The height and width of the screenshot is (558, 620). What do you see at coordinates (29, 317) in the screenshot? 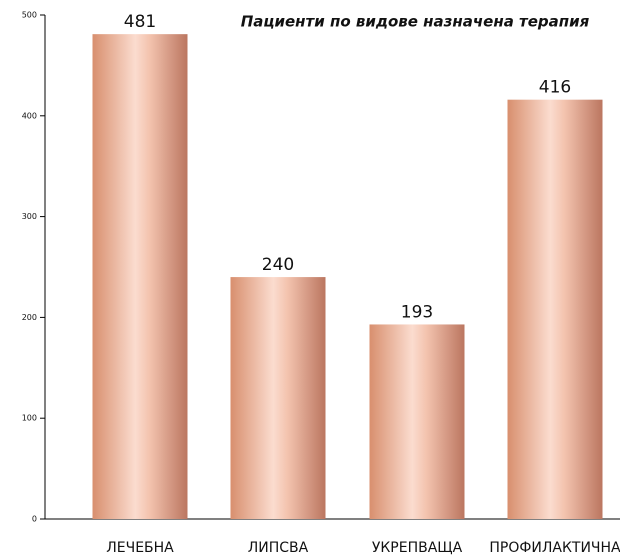
I see `y-tick-label: 200` at bounding box center [29, 317].